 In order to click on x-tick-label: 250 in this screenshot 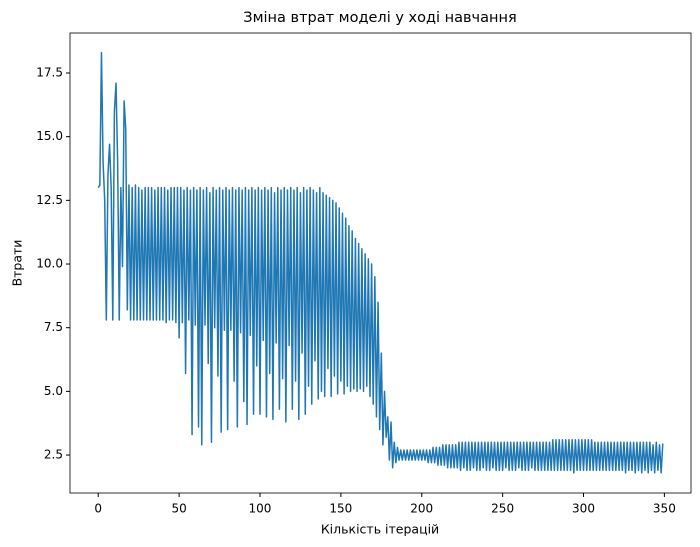, I will do `click(502, 509)`.